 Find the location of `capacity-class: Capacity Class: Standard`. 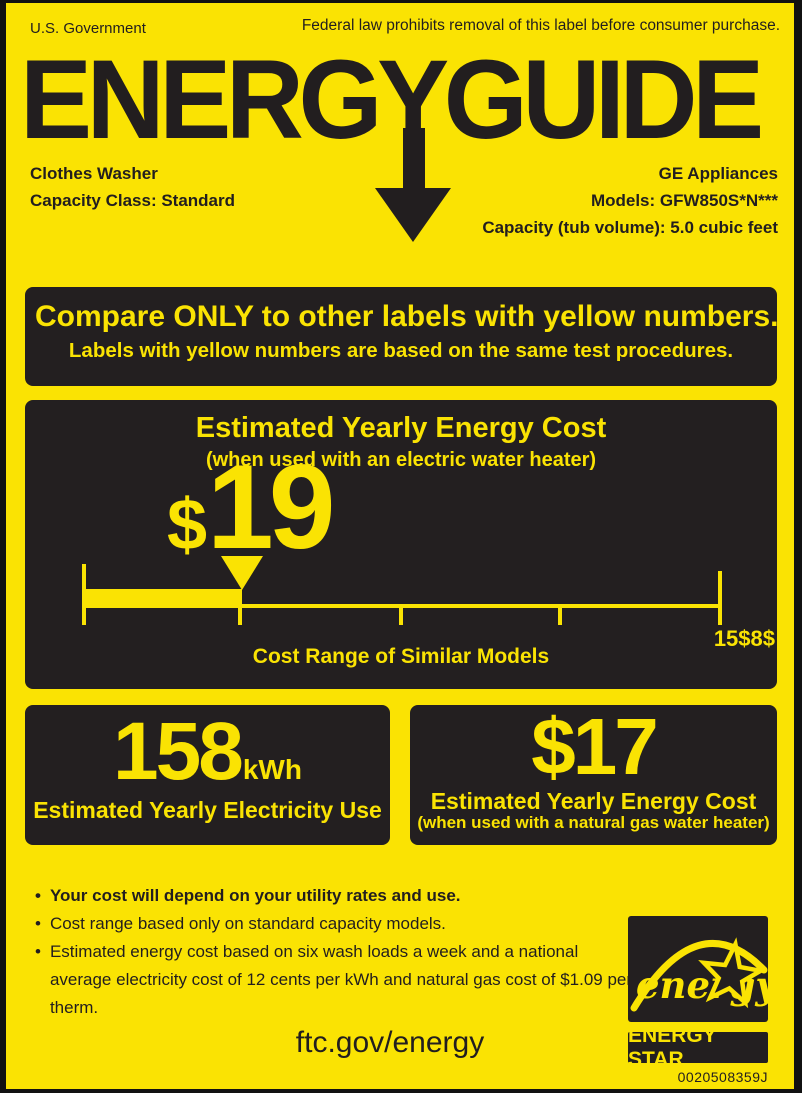

capacity-class: Capacity Class: Standard is located at coordinates (133, 200).